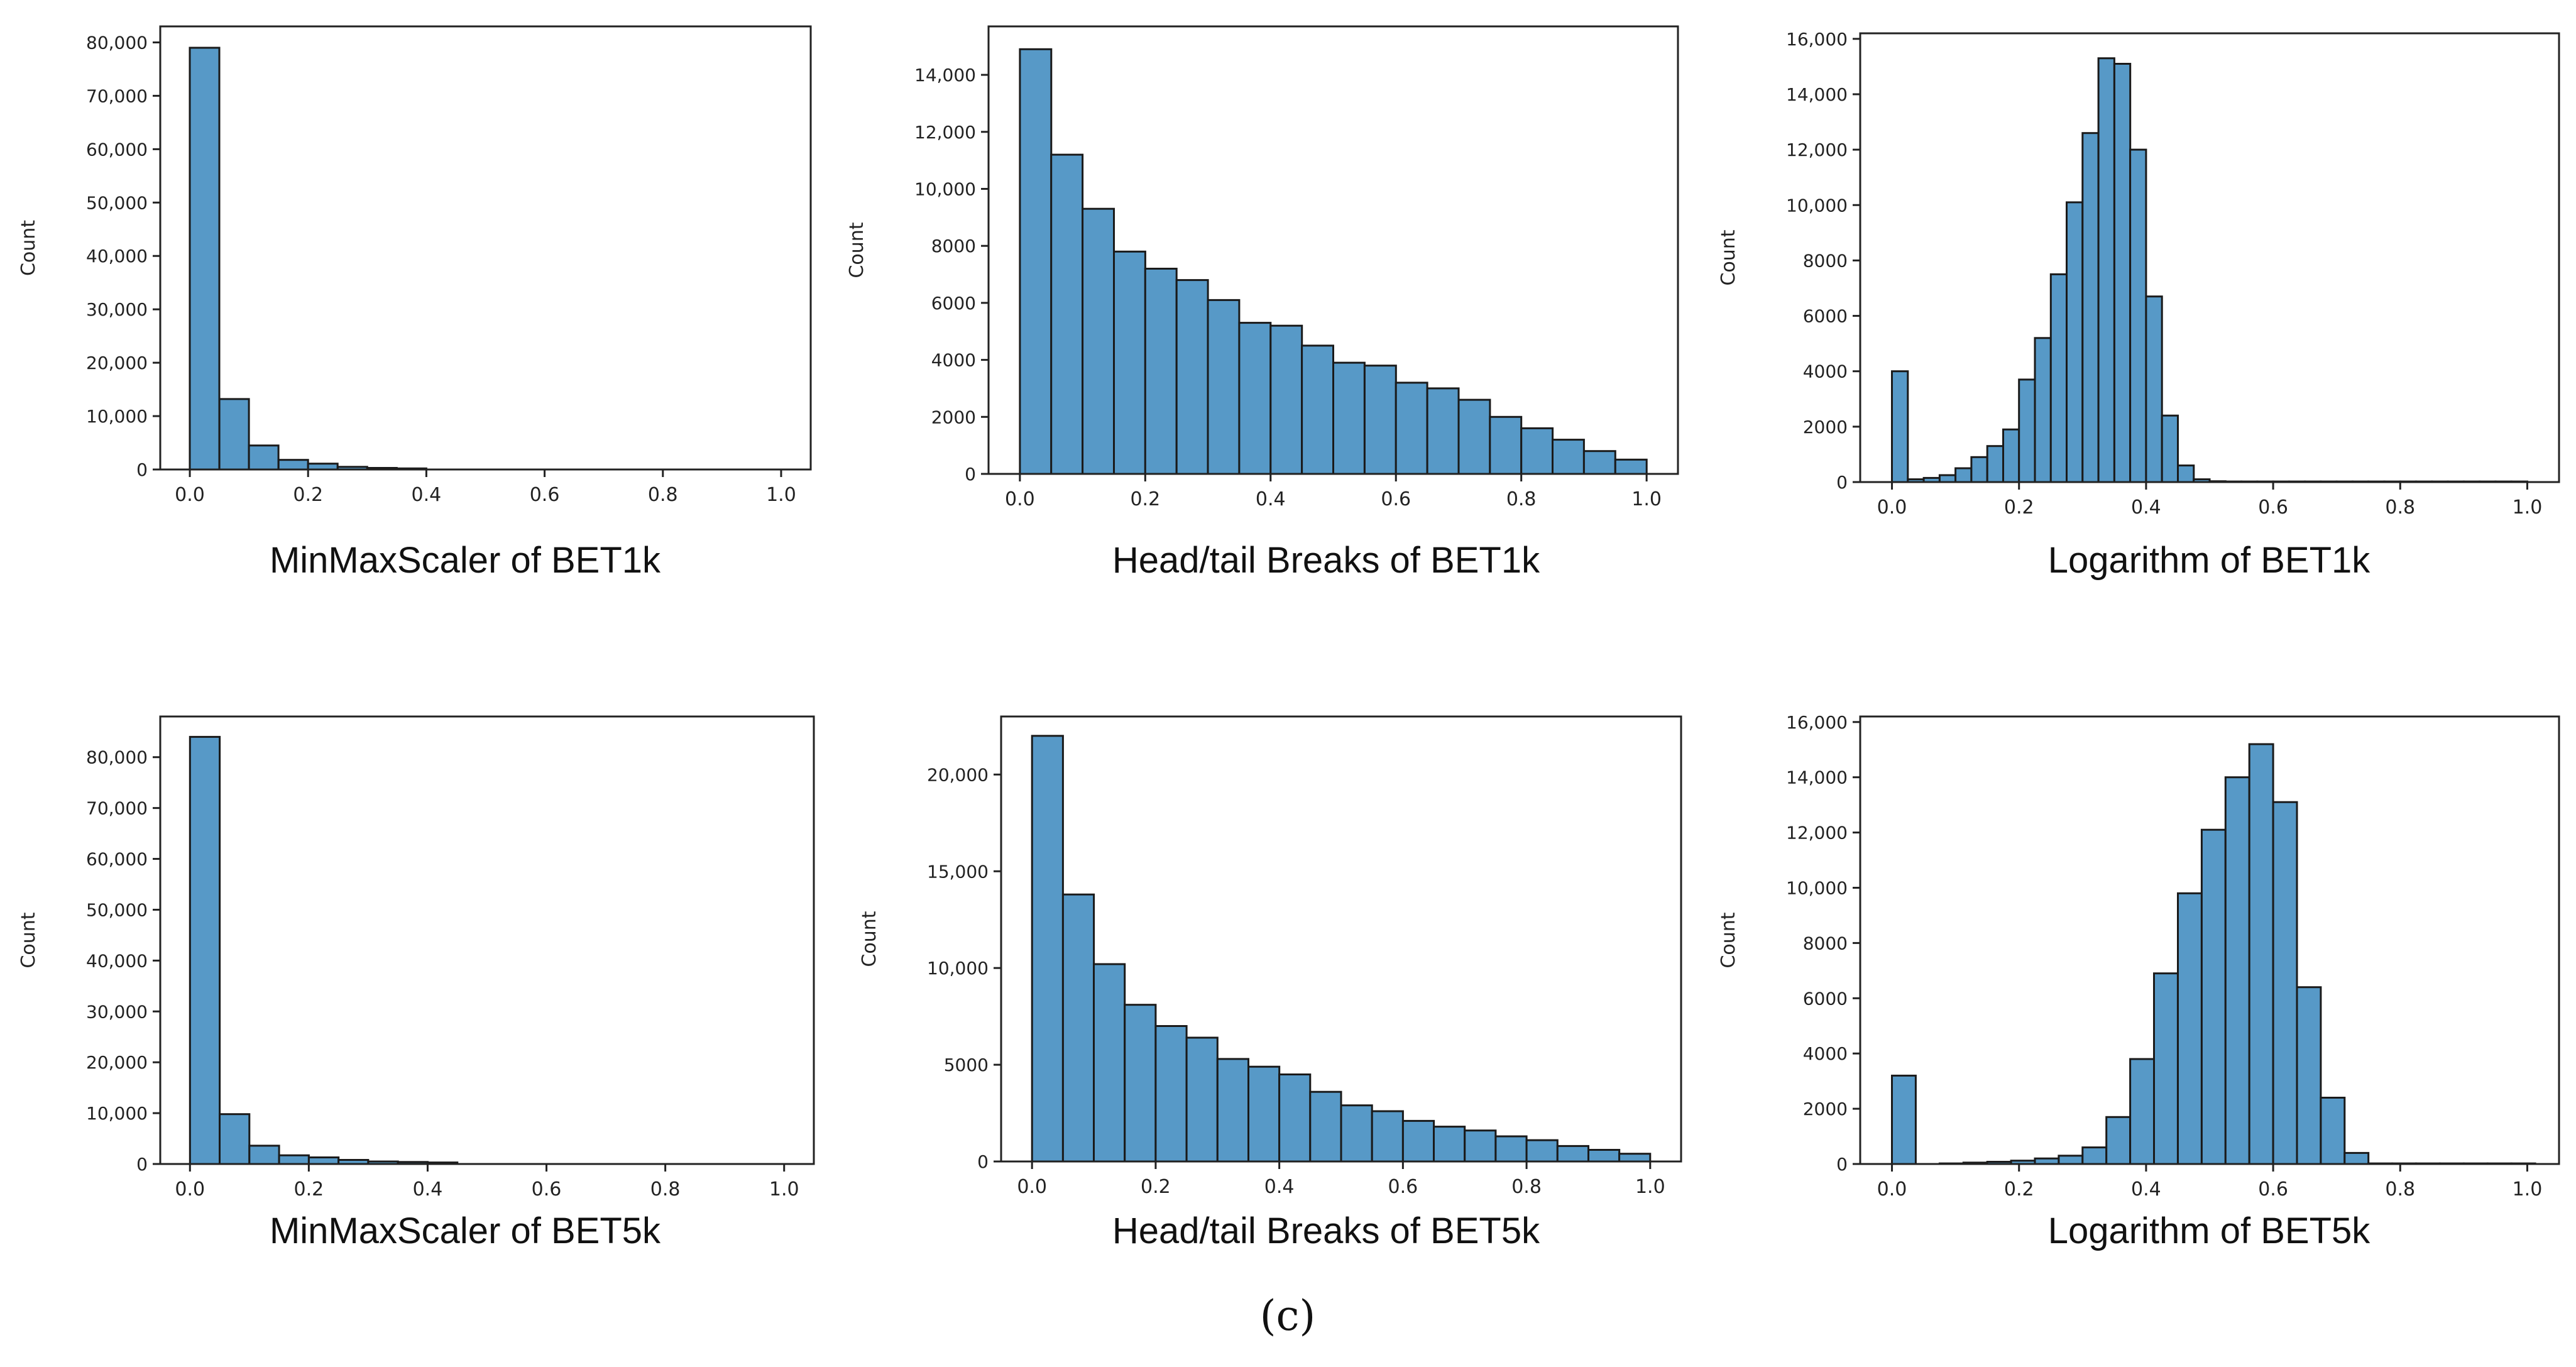 The height and width of the screenshot is (1367, 2576). What do you see at coordinates (2208, 561) in the screenshot?
I see `panel-caption-log-bet1k: Logarithm of BET1k` at bounding box center [2208, 561].